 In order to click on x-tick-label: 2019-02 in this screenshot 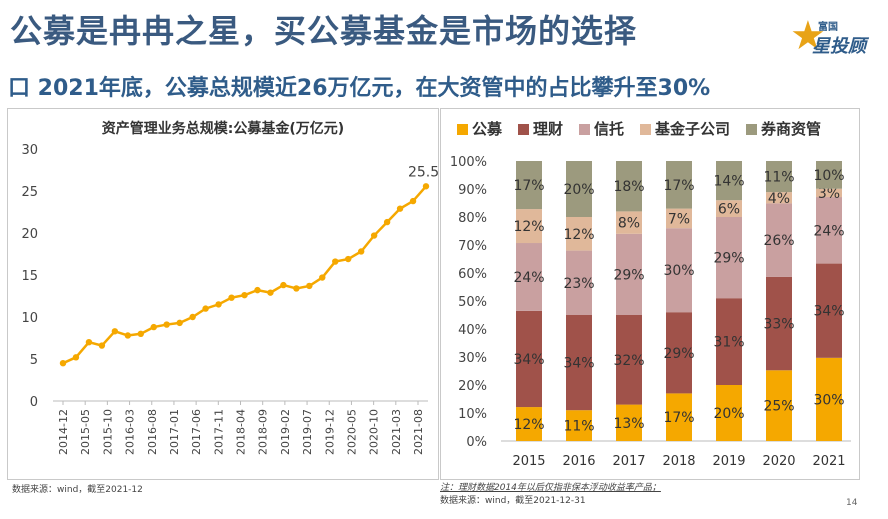, I will do `click(285, 432)`.